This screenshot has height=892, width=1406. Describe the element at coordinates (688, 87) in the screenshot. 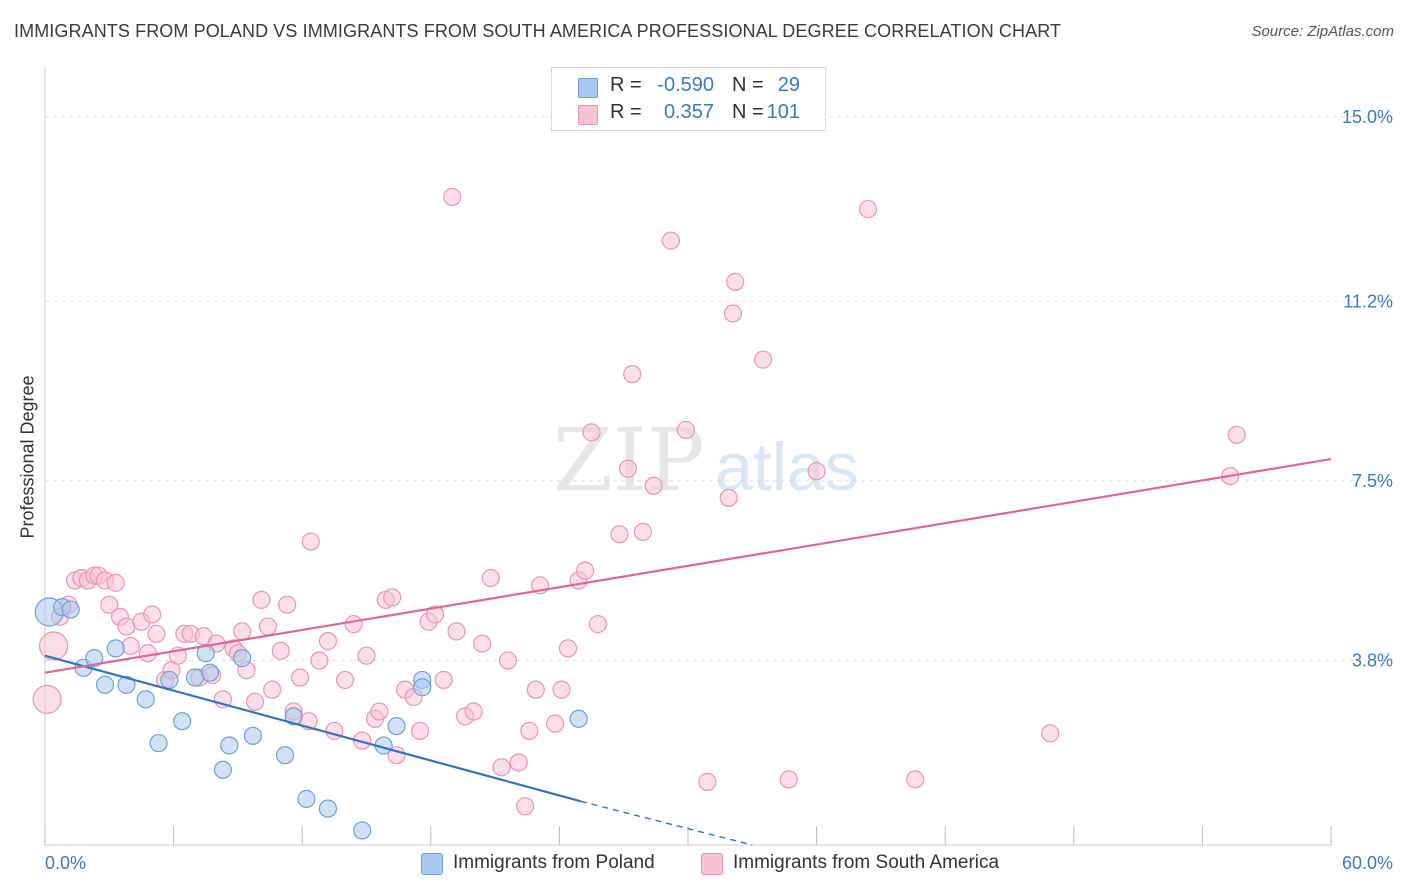

I see `legend-row-poland: R = -0.590 N = 29` at that location.